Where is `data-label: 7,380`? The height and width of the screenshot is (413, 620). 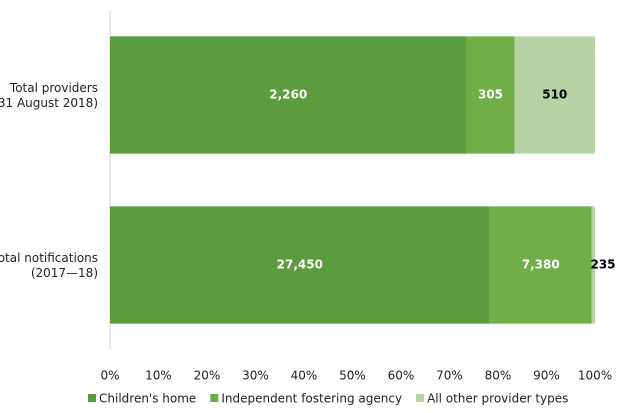 data-label: 7,380 is located at coordinates (541, 265).